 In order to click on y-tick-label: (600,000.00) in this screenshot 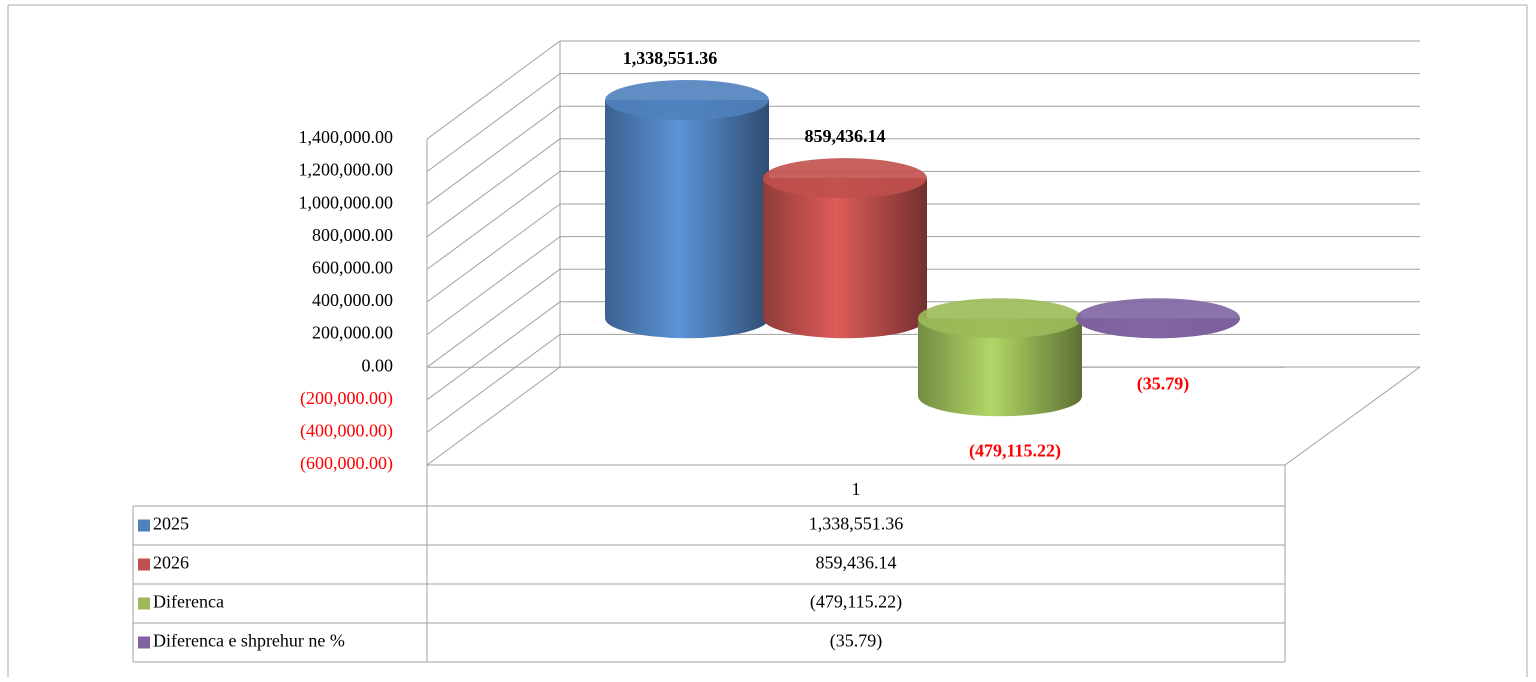, I will do `click(346, 463)`.